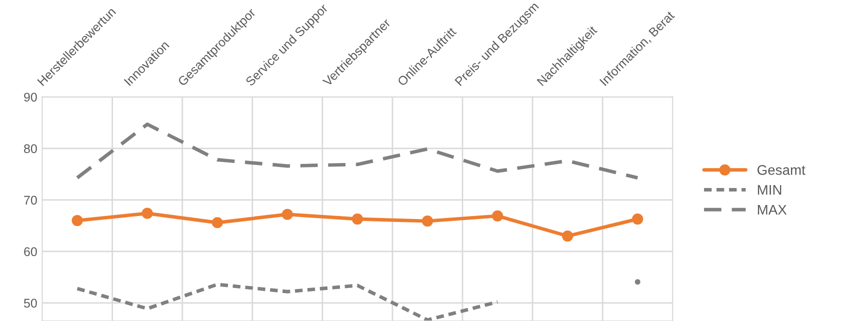  I want to click on y-tick-label: 70, so click(30, 200).